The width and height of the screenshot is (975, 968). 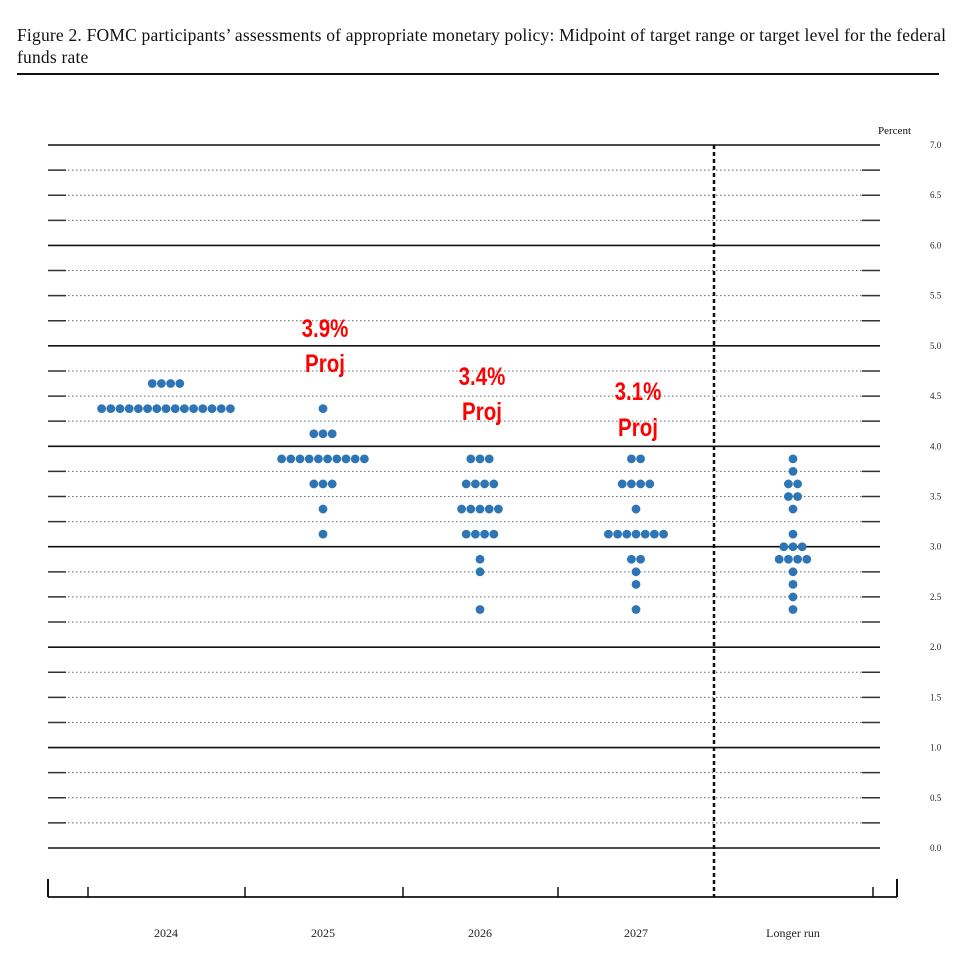 I want to click on y-tick-label: 2.5, so click(x=936, y=597).